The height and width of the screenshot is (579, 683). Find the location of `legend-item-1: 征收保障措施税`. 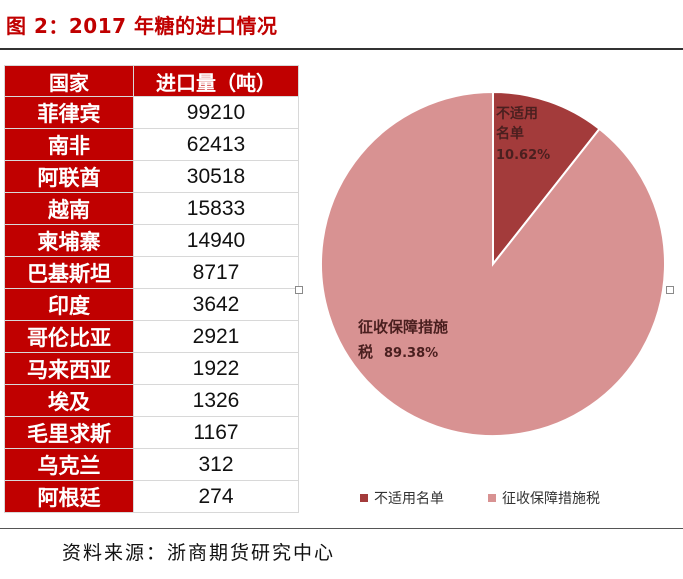

legend-item-1: 征收保障措施税 is located at coordinates (544, 498).